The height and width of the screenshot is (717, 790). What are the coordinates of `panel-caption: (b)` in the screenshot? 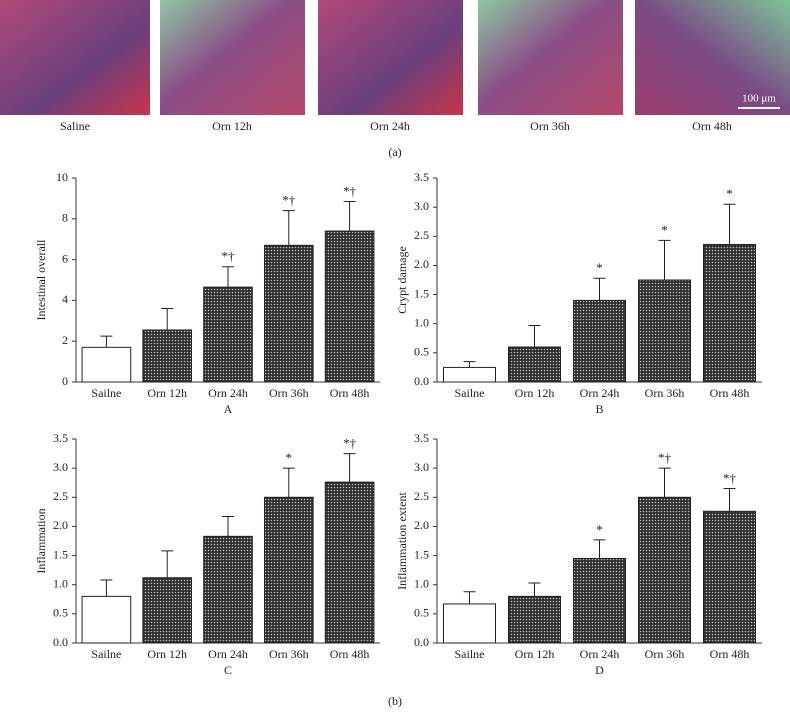 It's located at (395, 701).